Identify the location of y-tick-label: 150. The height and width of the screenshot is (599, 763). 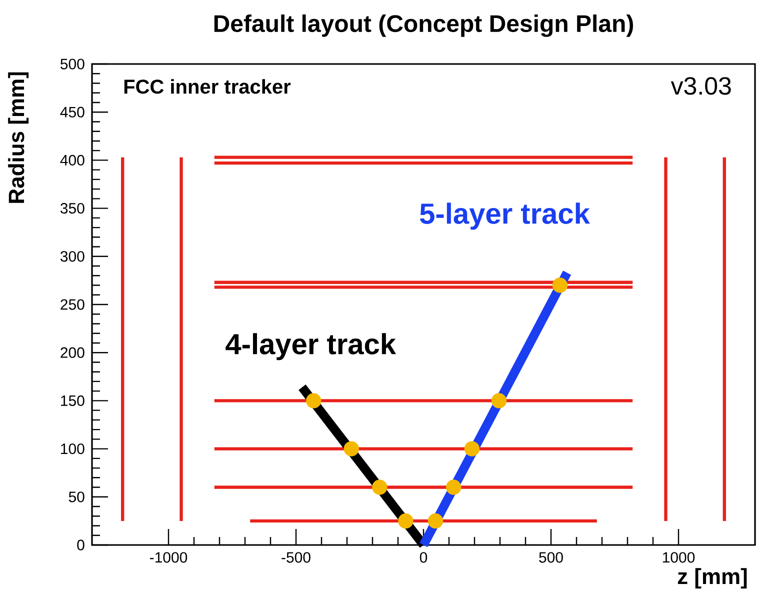
(72, 400).